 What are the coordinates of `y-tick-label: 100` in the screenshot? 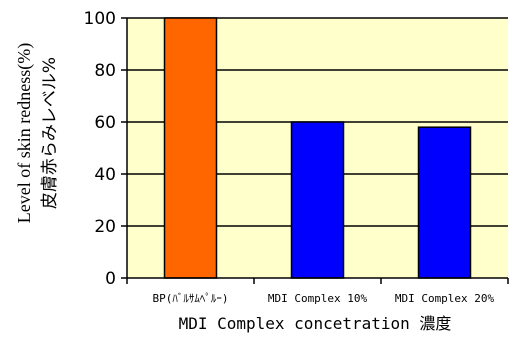 It's located at (100, 19).